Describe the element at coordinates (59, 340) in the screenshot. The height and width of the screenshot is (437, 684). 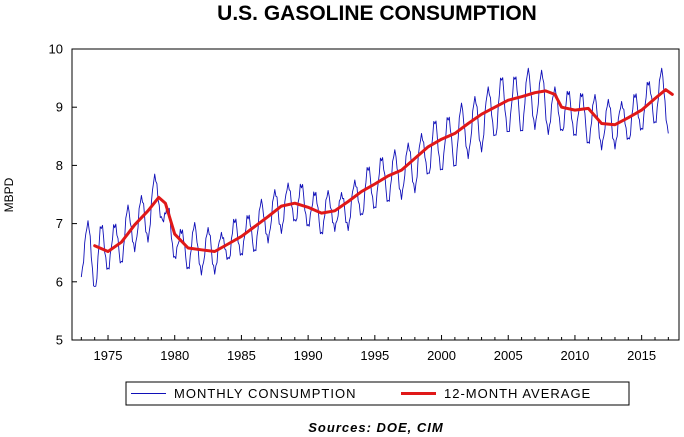
I see `y-tick-label: 5` at that location.